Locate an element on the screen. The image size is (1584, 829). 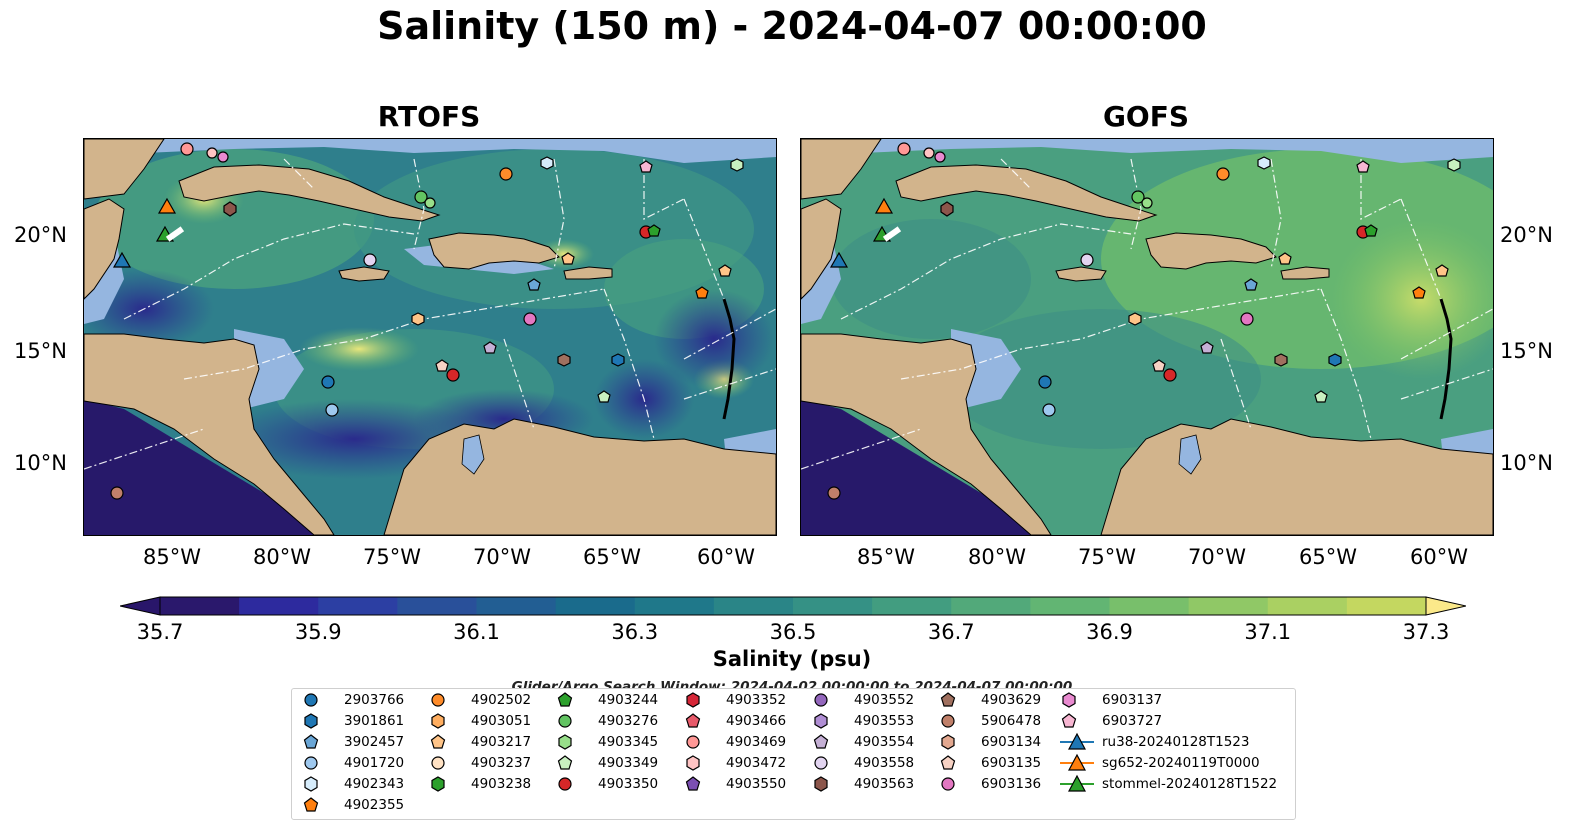
colorbar-label: Salinity (psu) is located at coordinates (792, 659).